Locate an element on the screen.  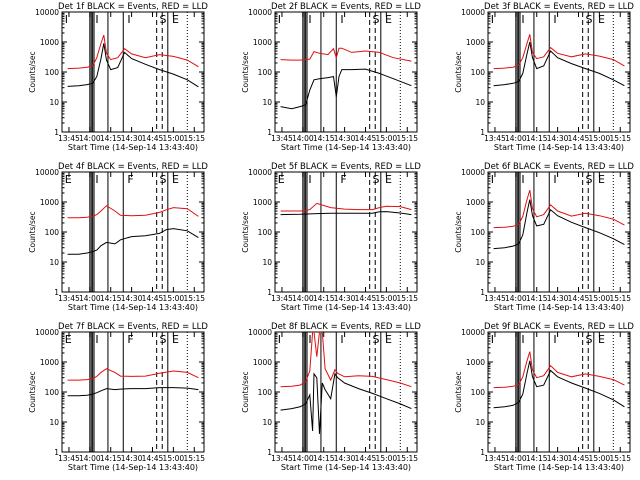
attenuator-label-1: I is located at coordinates (66, 19).